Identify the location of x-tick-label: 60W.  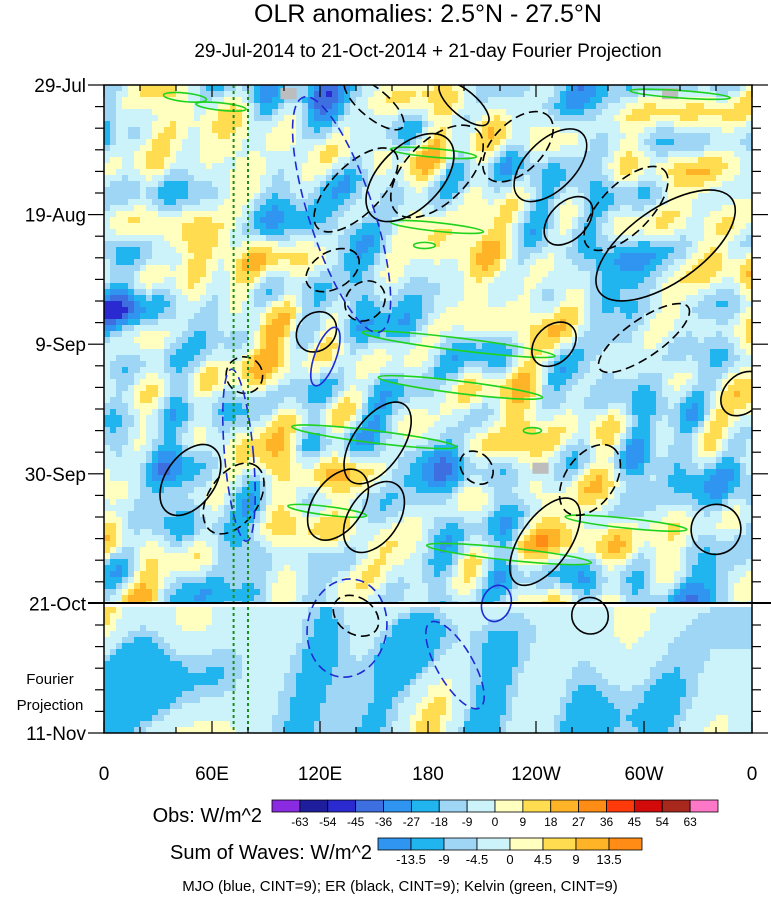
(643, 774).